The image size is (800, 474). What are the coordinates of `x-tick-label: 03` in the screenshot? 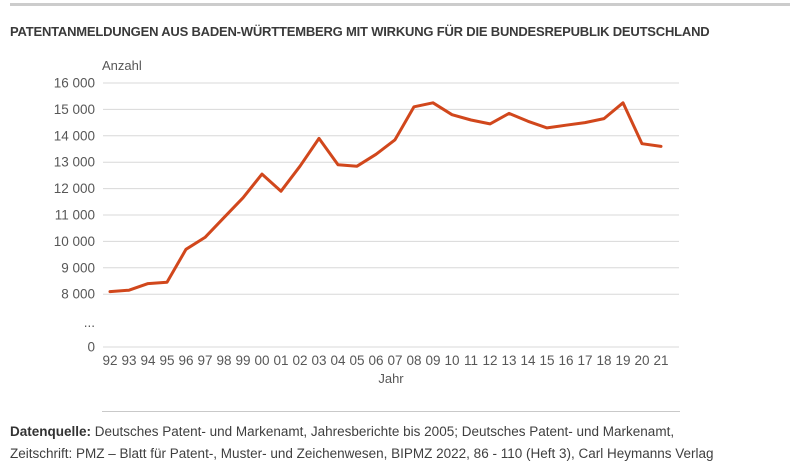 It's located at (318, 360).